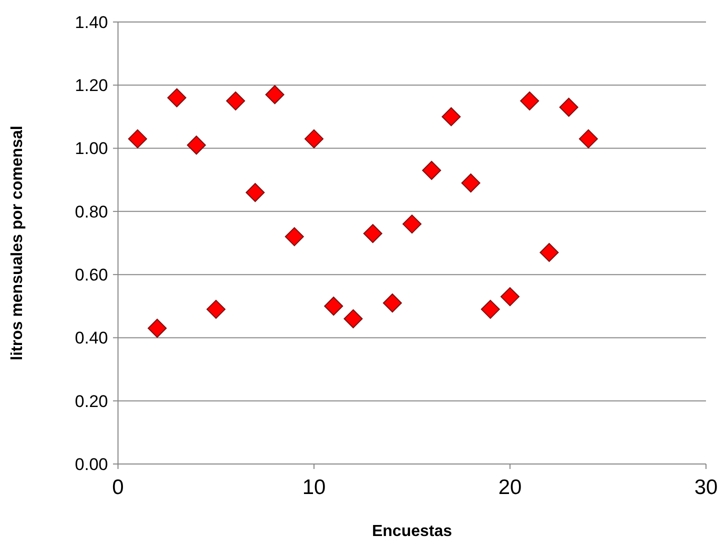 This screenshot has width=726, height=560. I want to click on x-tick-label: 30, so click(706, 487).